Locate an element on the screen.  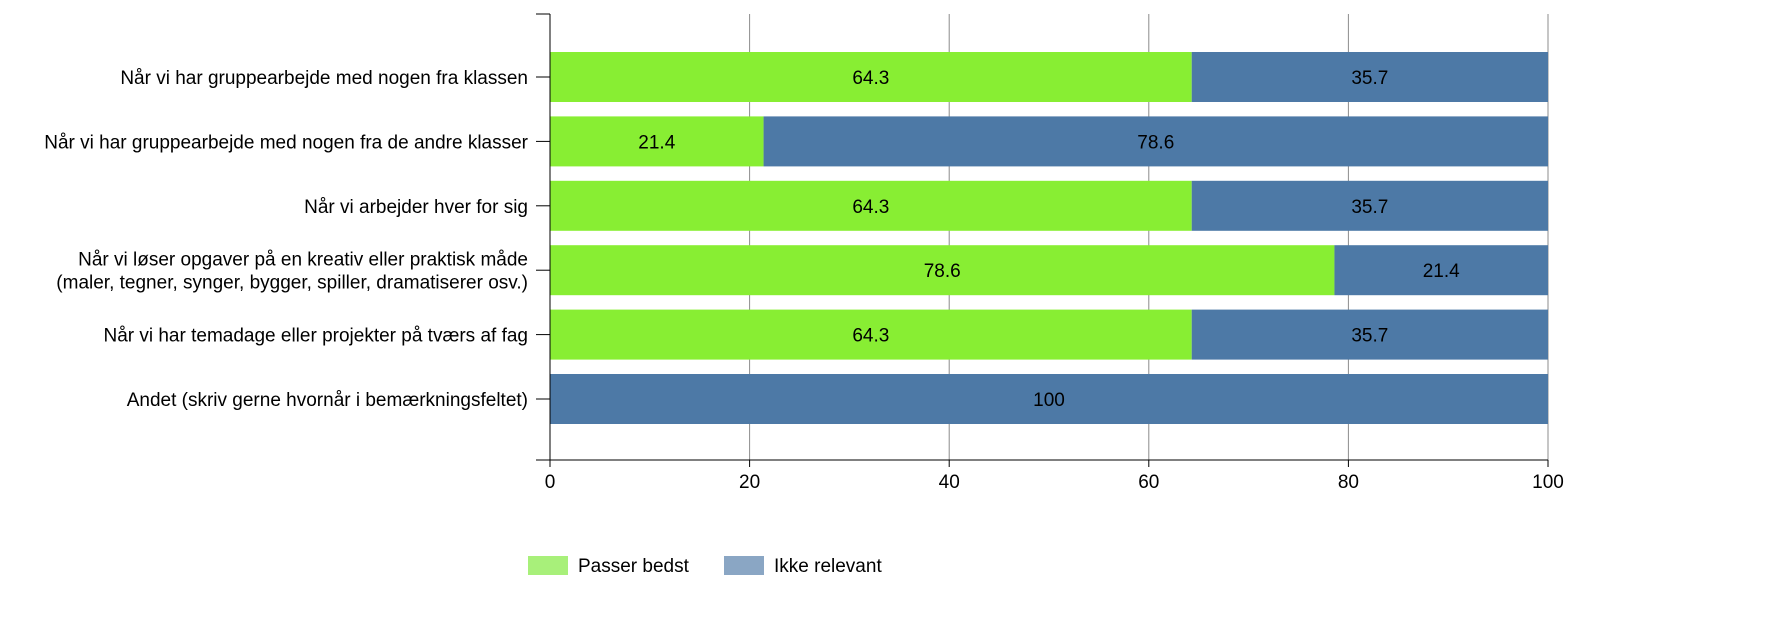
category-label: Når vi arbejder hver for sig is located at coordinates (416, 207).